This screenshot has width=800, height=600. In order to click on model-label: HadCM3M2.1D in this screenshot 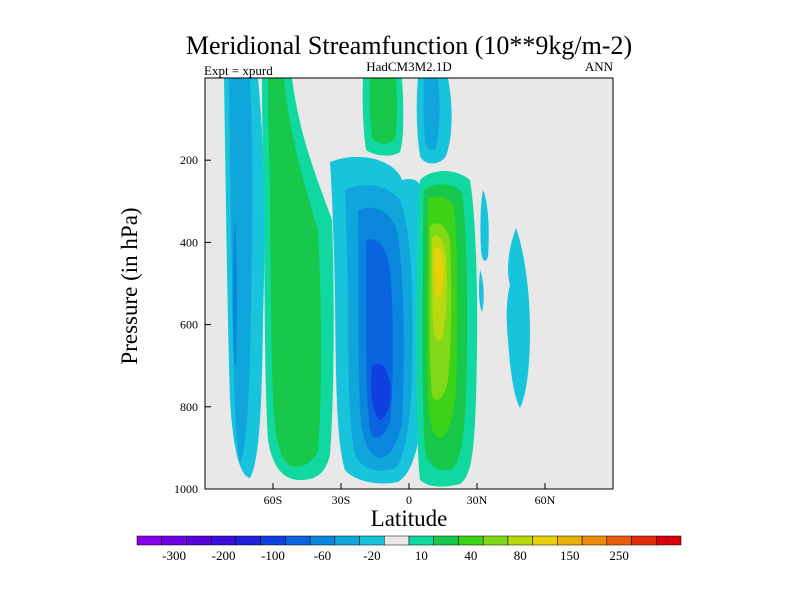, I will do `click(409, 66)`.